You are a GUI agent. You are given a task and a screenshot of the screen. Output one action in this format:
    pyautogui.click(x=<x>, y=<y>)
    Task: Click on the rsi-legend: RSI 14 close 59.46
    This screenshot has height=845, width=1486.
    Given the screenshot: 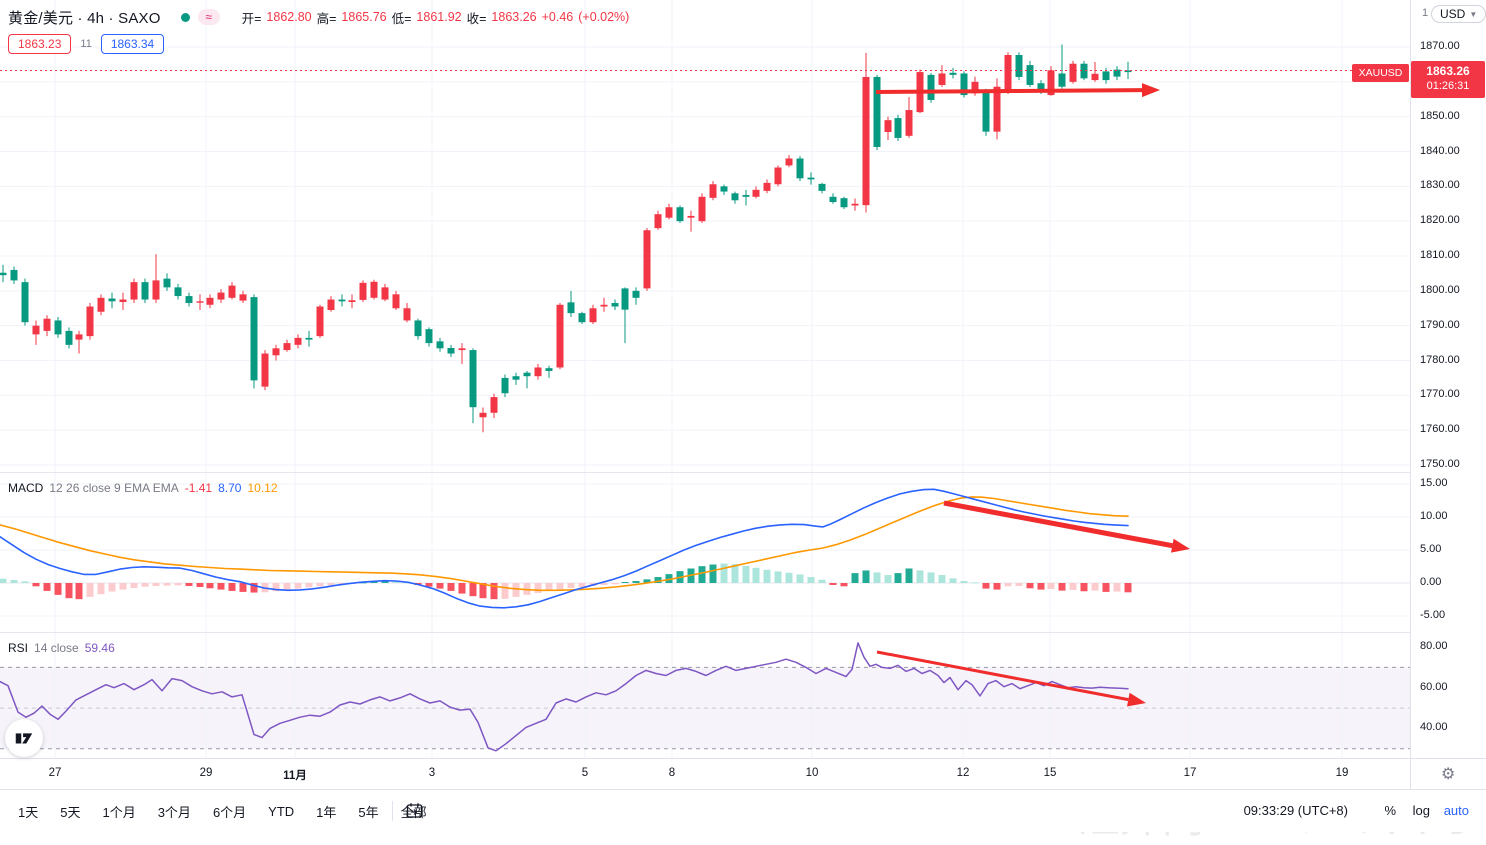 What is the action you would take?
    pyautogui.click(x=61, y=648)
    